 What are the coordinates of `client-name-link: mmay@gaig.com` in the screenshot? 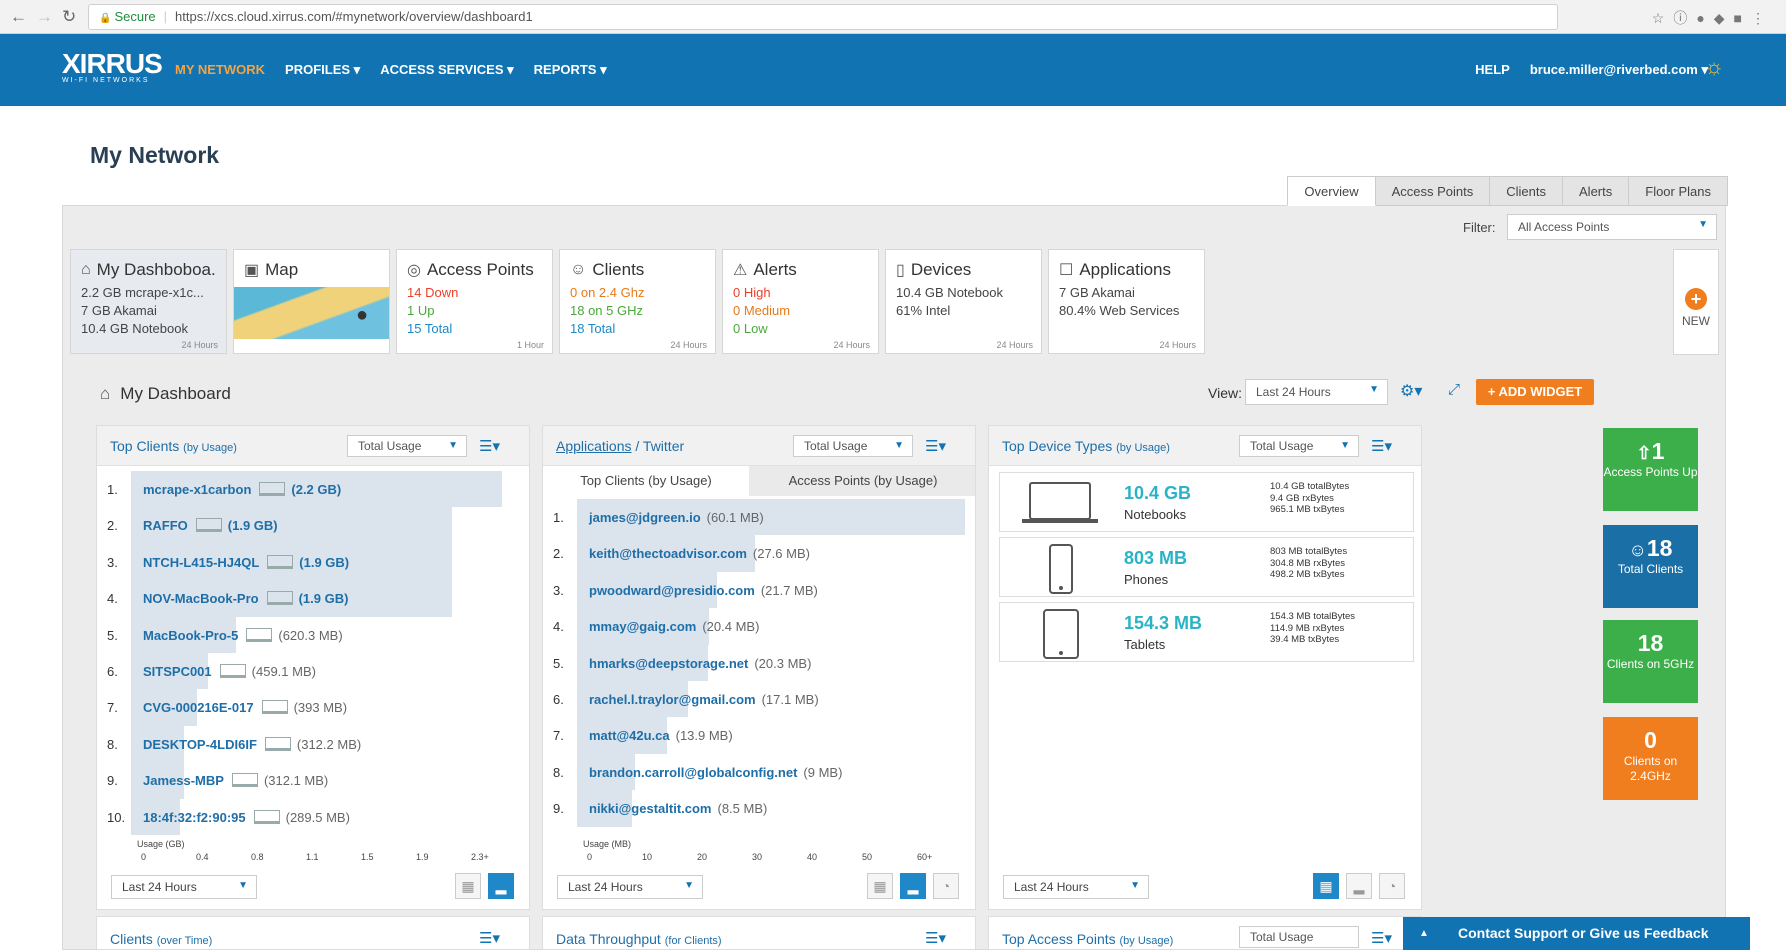 It's located at (643, 627).